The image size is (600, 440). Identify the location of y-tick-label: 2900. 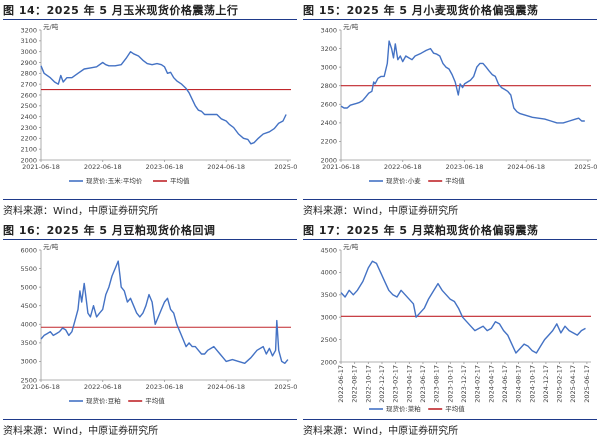
(28, 63).